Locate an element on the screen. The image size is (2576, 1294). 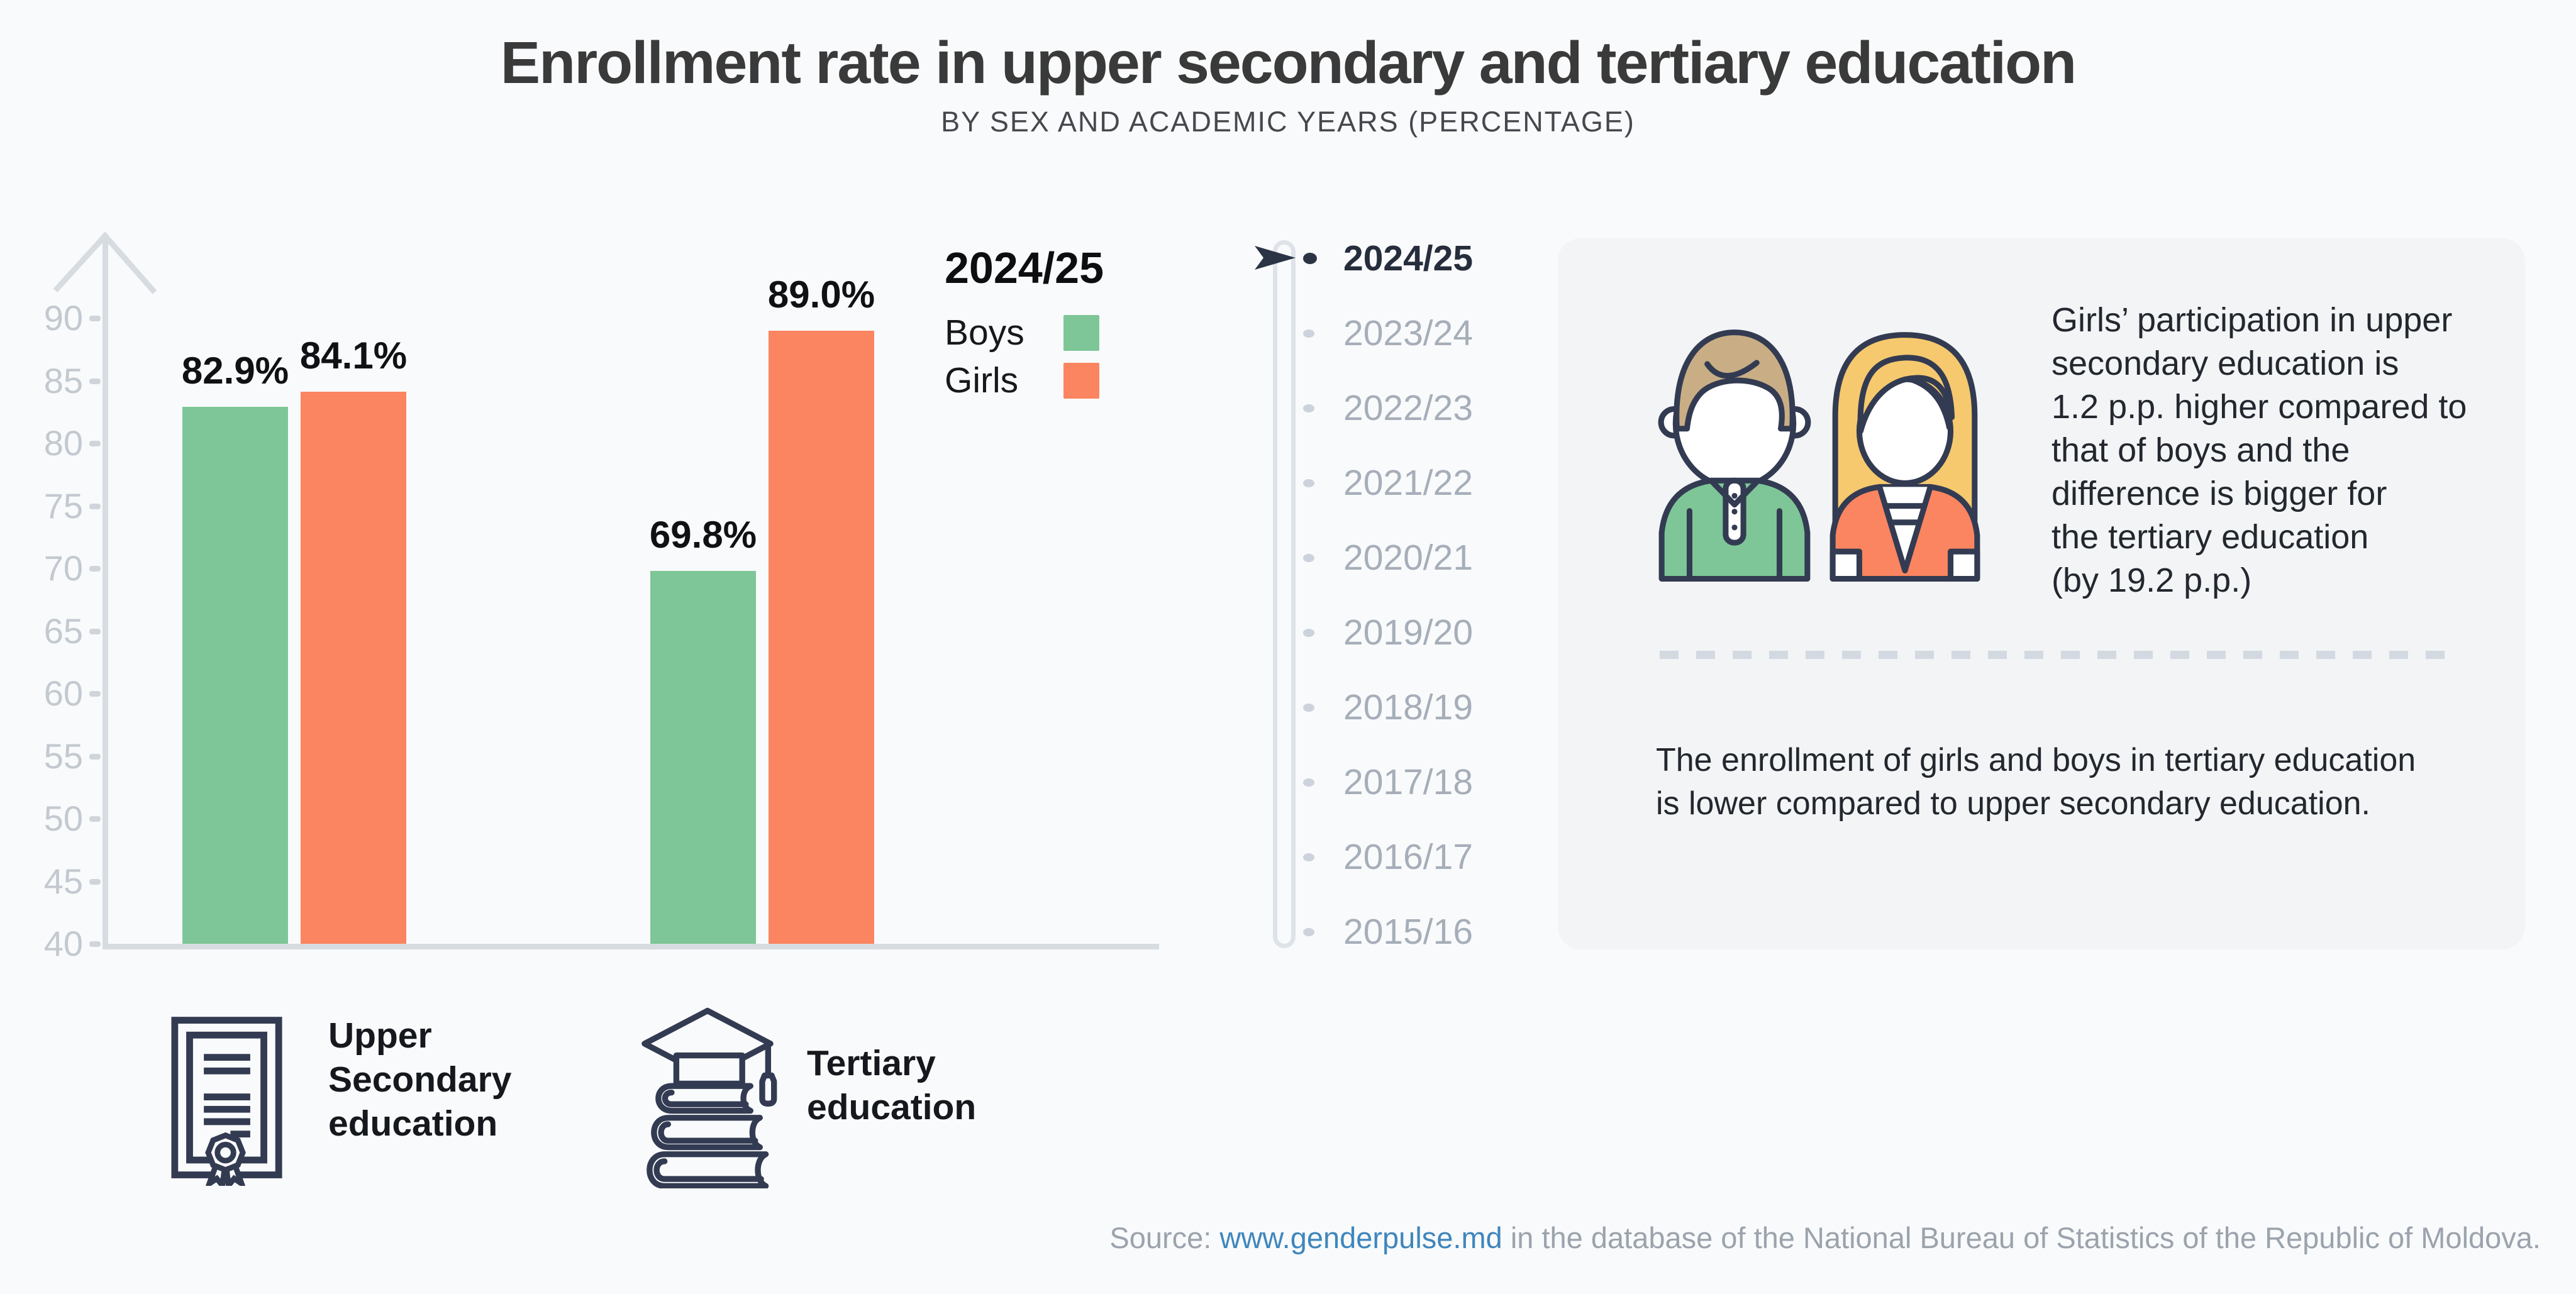
source-link: www.genderpulse.md is located at coordinates (1360, 1237).